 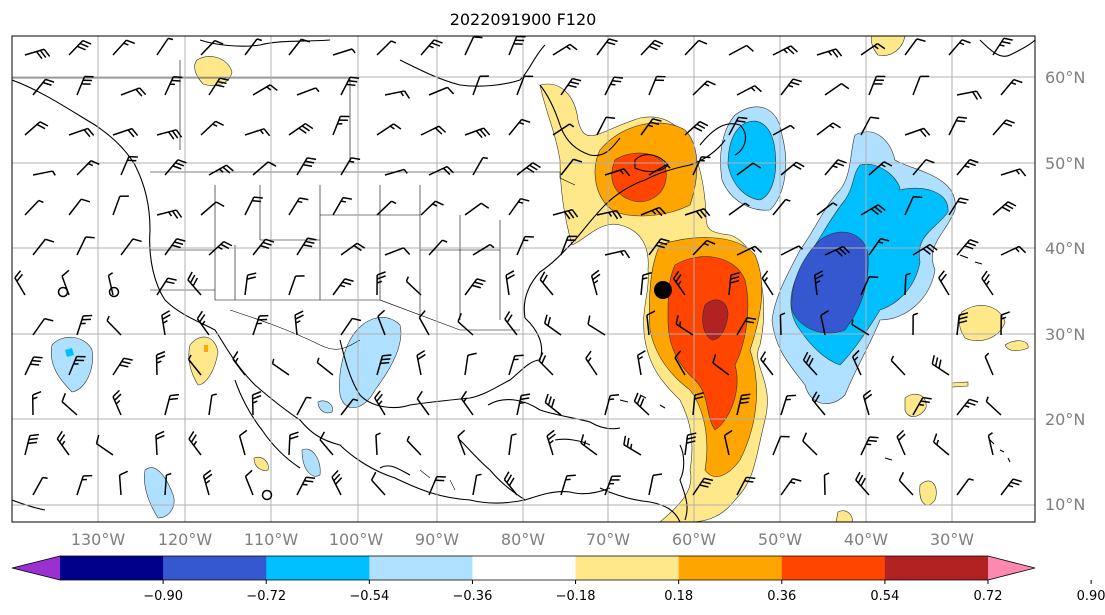 I want to click on positive-anomaly-greenland, so click(x=888, y=46).